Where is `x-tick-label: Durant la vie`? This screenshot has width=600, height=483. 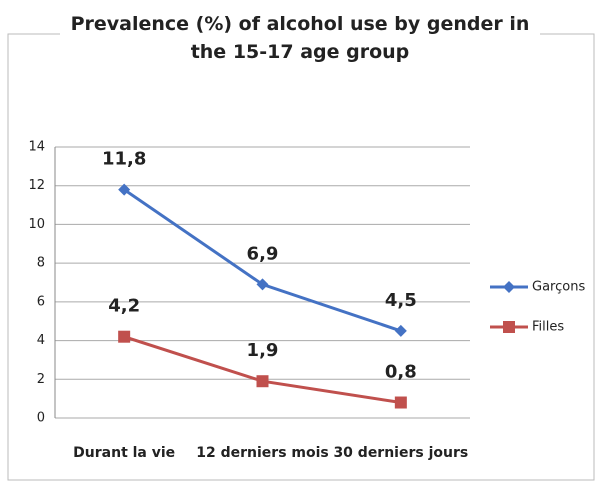
x-tick-label: Durant la vie is located at coordinates (124, 453).